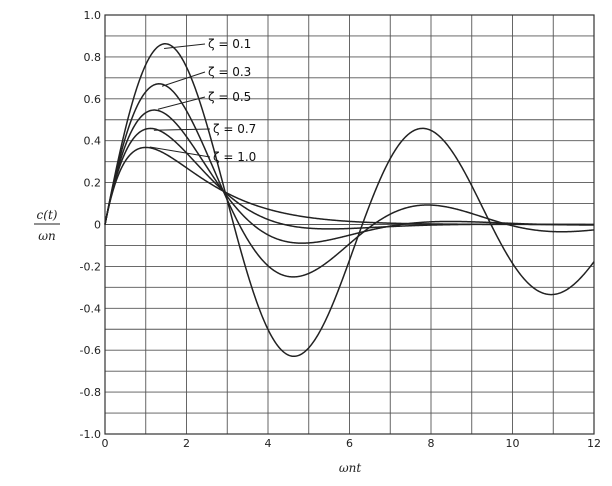 Image resolution: width=612 pixels, height=486 pixels. Describe the element at coordinates (234, 157) in the screenshot. I see `series-label: ζ = 1.0` at that location.